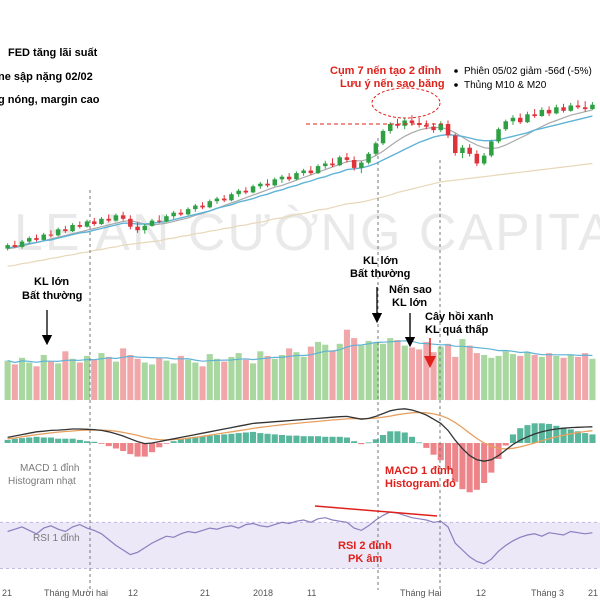 This screenshot has height=600, width=600. Describe the element at coordinates (263, 593) in the screenshot. I see `x-tick: 2018` at that location.